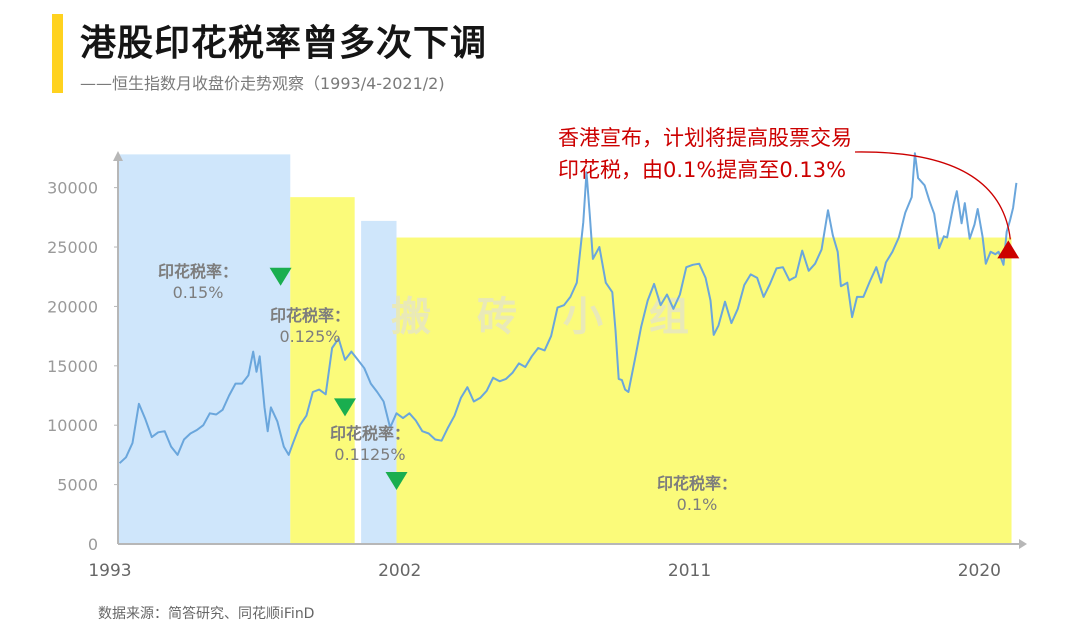  What do you see at coordinates (72, 306) in the screenshot?
I see `y-tick-label: 20000` at bounding box center [72, 306].